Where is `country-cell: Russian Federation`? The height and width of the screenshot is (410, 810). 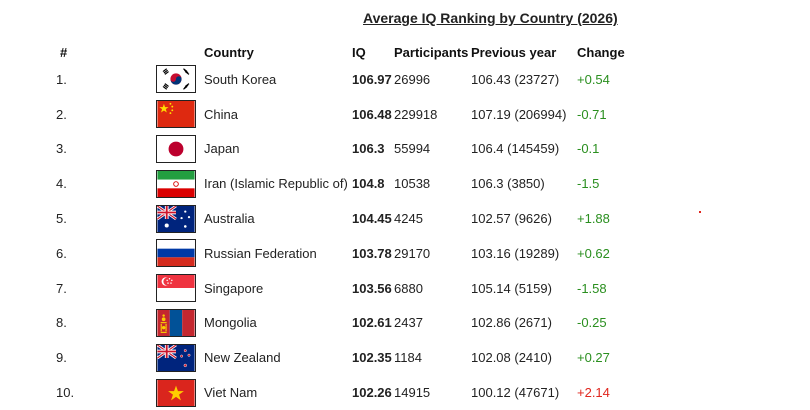
country-cell: Russian Federation is located at coordinates (260, 253).